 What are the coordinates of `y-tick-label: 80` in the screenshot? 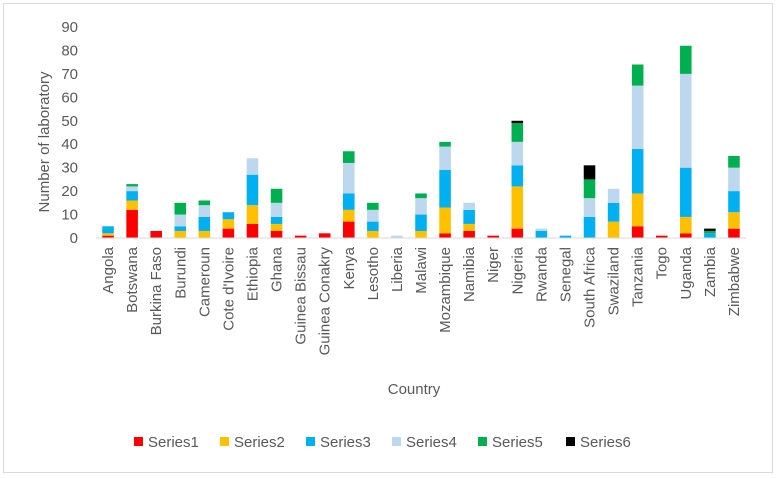 It's located at (69, 50).